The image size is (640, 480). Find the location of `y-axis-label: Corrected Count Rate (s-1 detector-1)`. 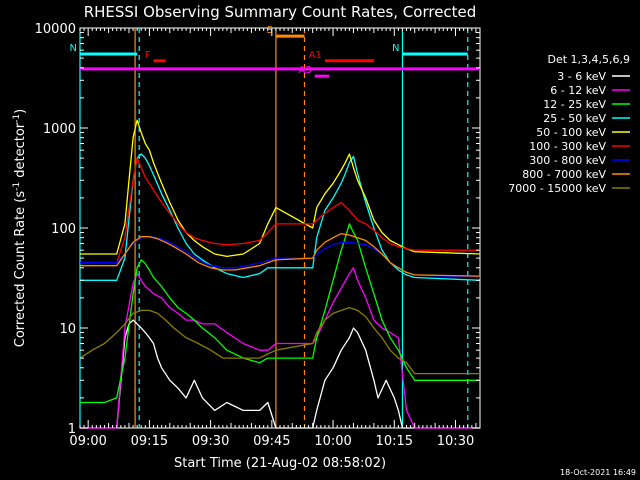

y-axis-label: Corrected Count Rate (s-1 detector-1) is located at coordinates (20, 228).